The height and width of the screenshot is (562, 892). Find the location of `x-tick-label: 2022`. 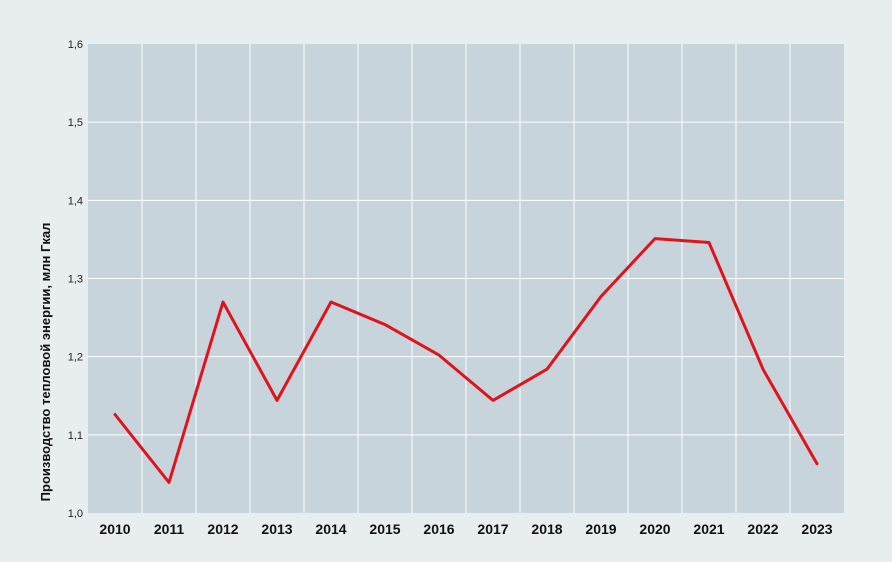

x-tick-label: 2022 is located at coordinates (762, 529).